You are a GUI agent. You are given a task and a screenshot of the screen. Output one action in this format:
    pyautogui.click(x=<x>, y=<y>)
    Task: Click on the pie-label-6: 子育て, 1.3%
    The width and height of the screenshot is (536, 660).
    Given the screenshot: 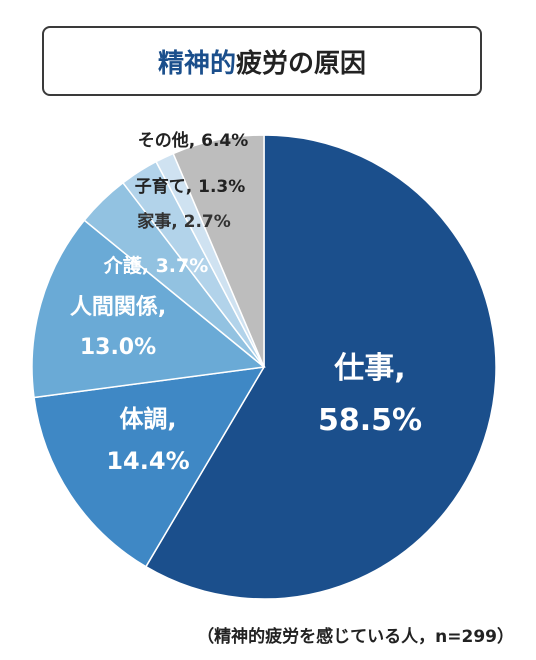 What is the action you would take?
    pyautogui.click(x=190, y=186)
    